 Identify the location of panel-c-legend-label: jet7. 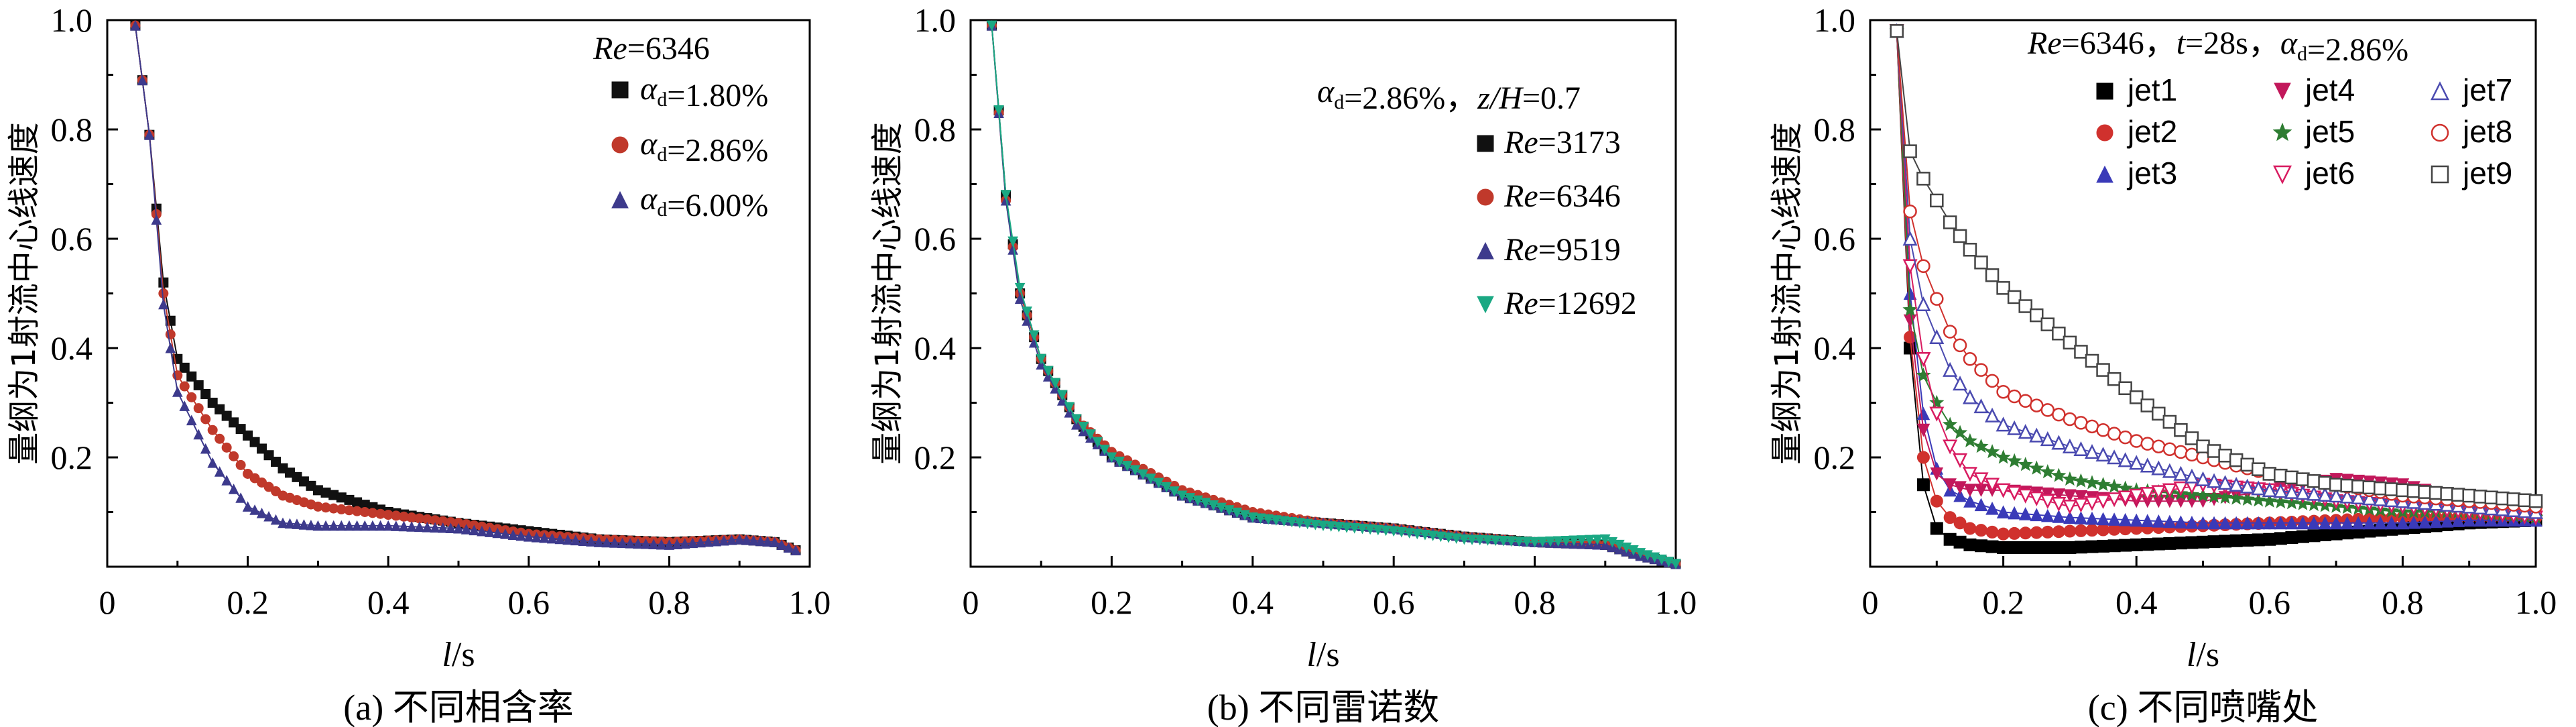
(2486, 89).